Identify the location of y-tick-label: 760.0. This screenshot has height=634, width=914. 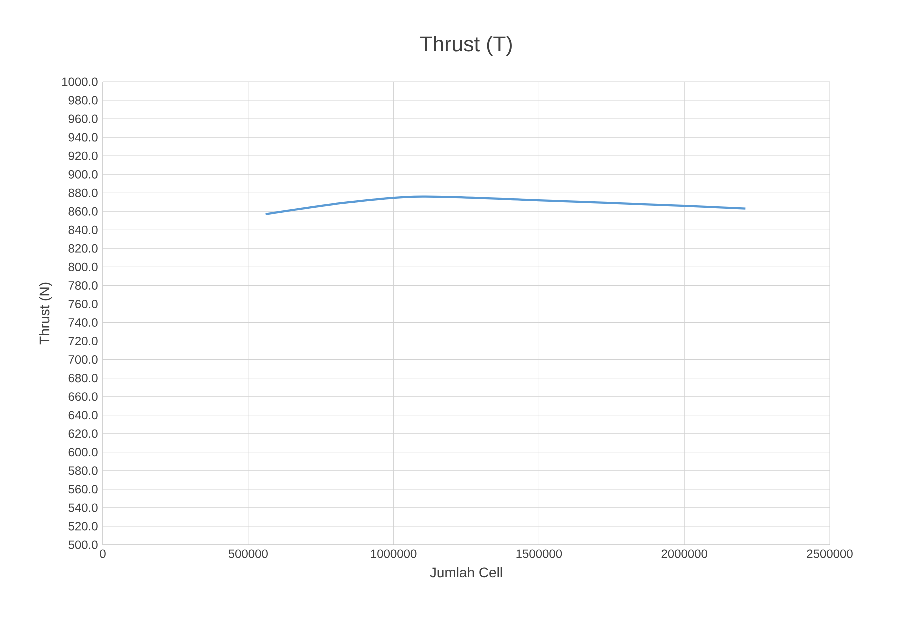
(83, 304).